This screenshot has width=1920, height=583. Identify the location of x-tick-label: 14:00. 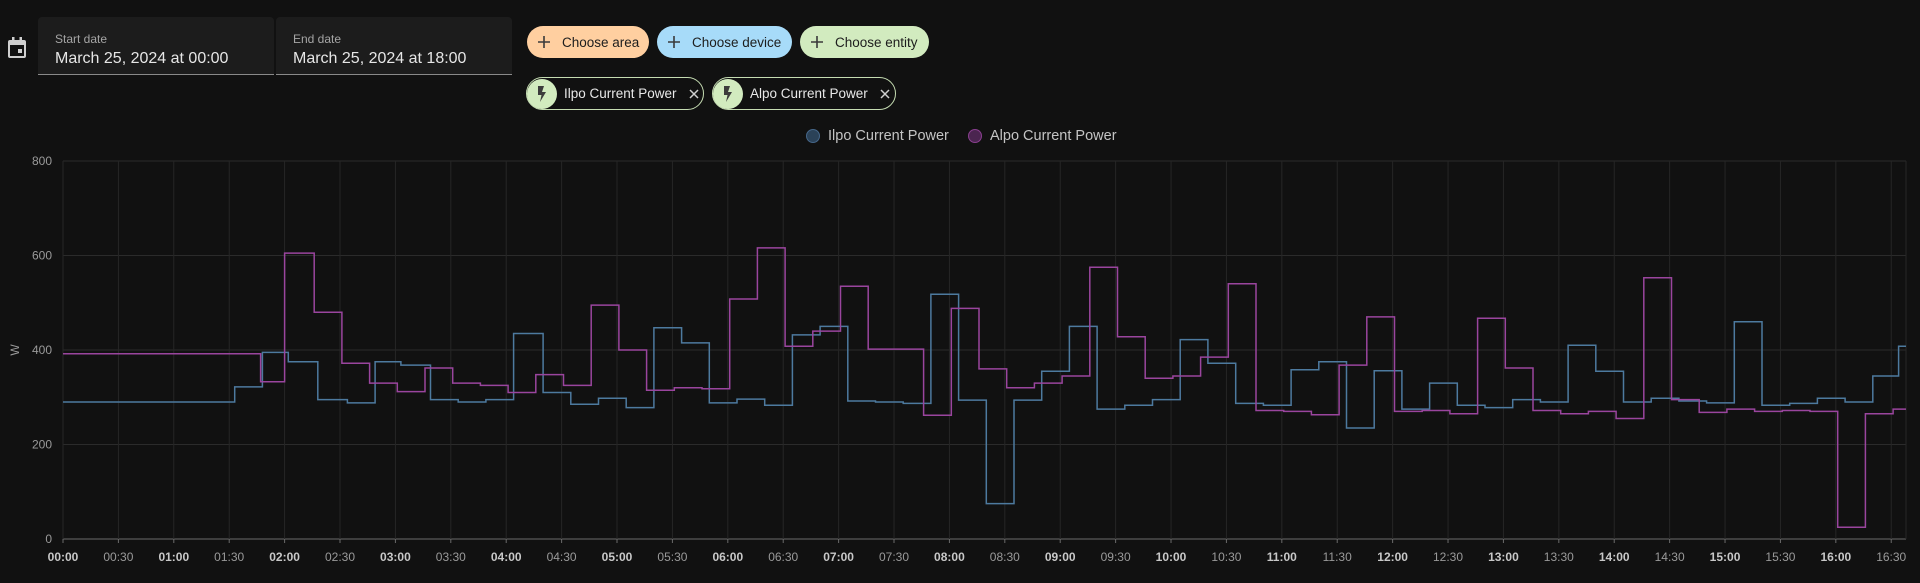
(1614, 557).